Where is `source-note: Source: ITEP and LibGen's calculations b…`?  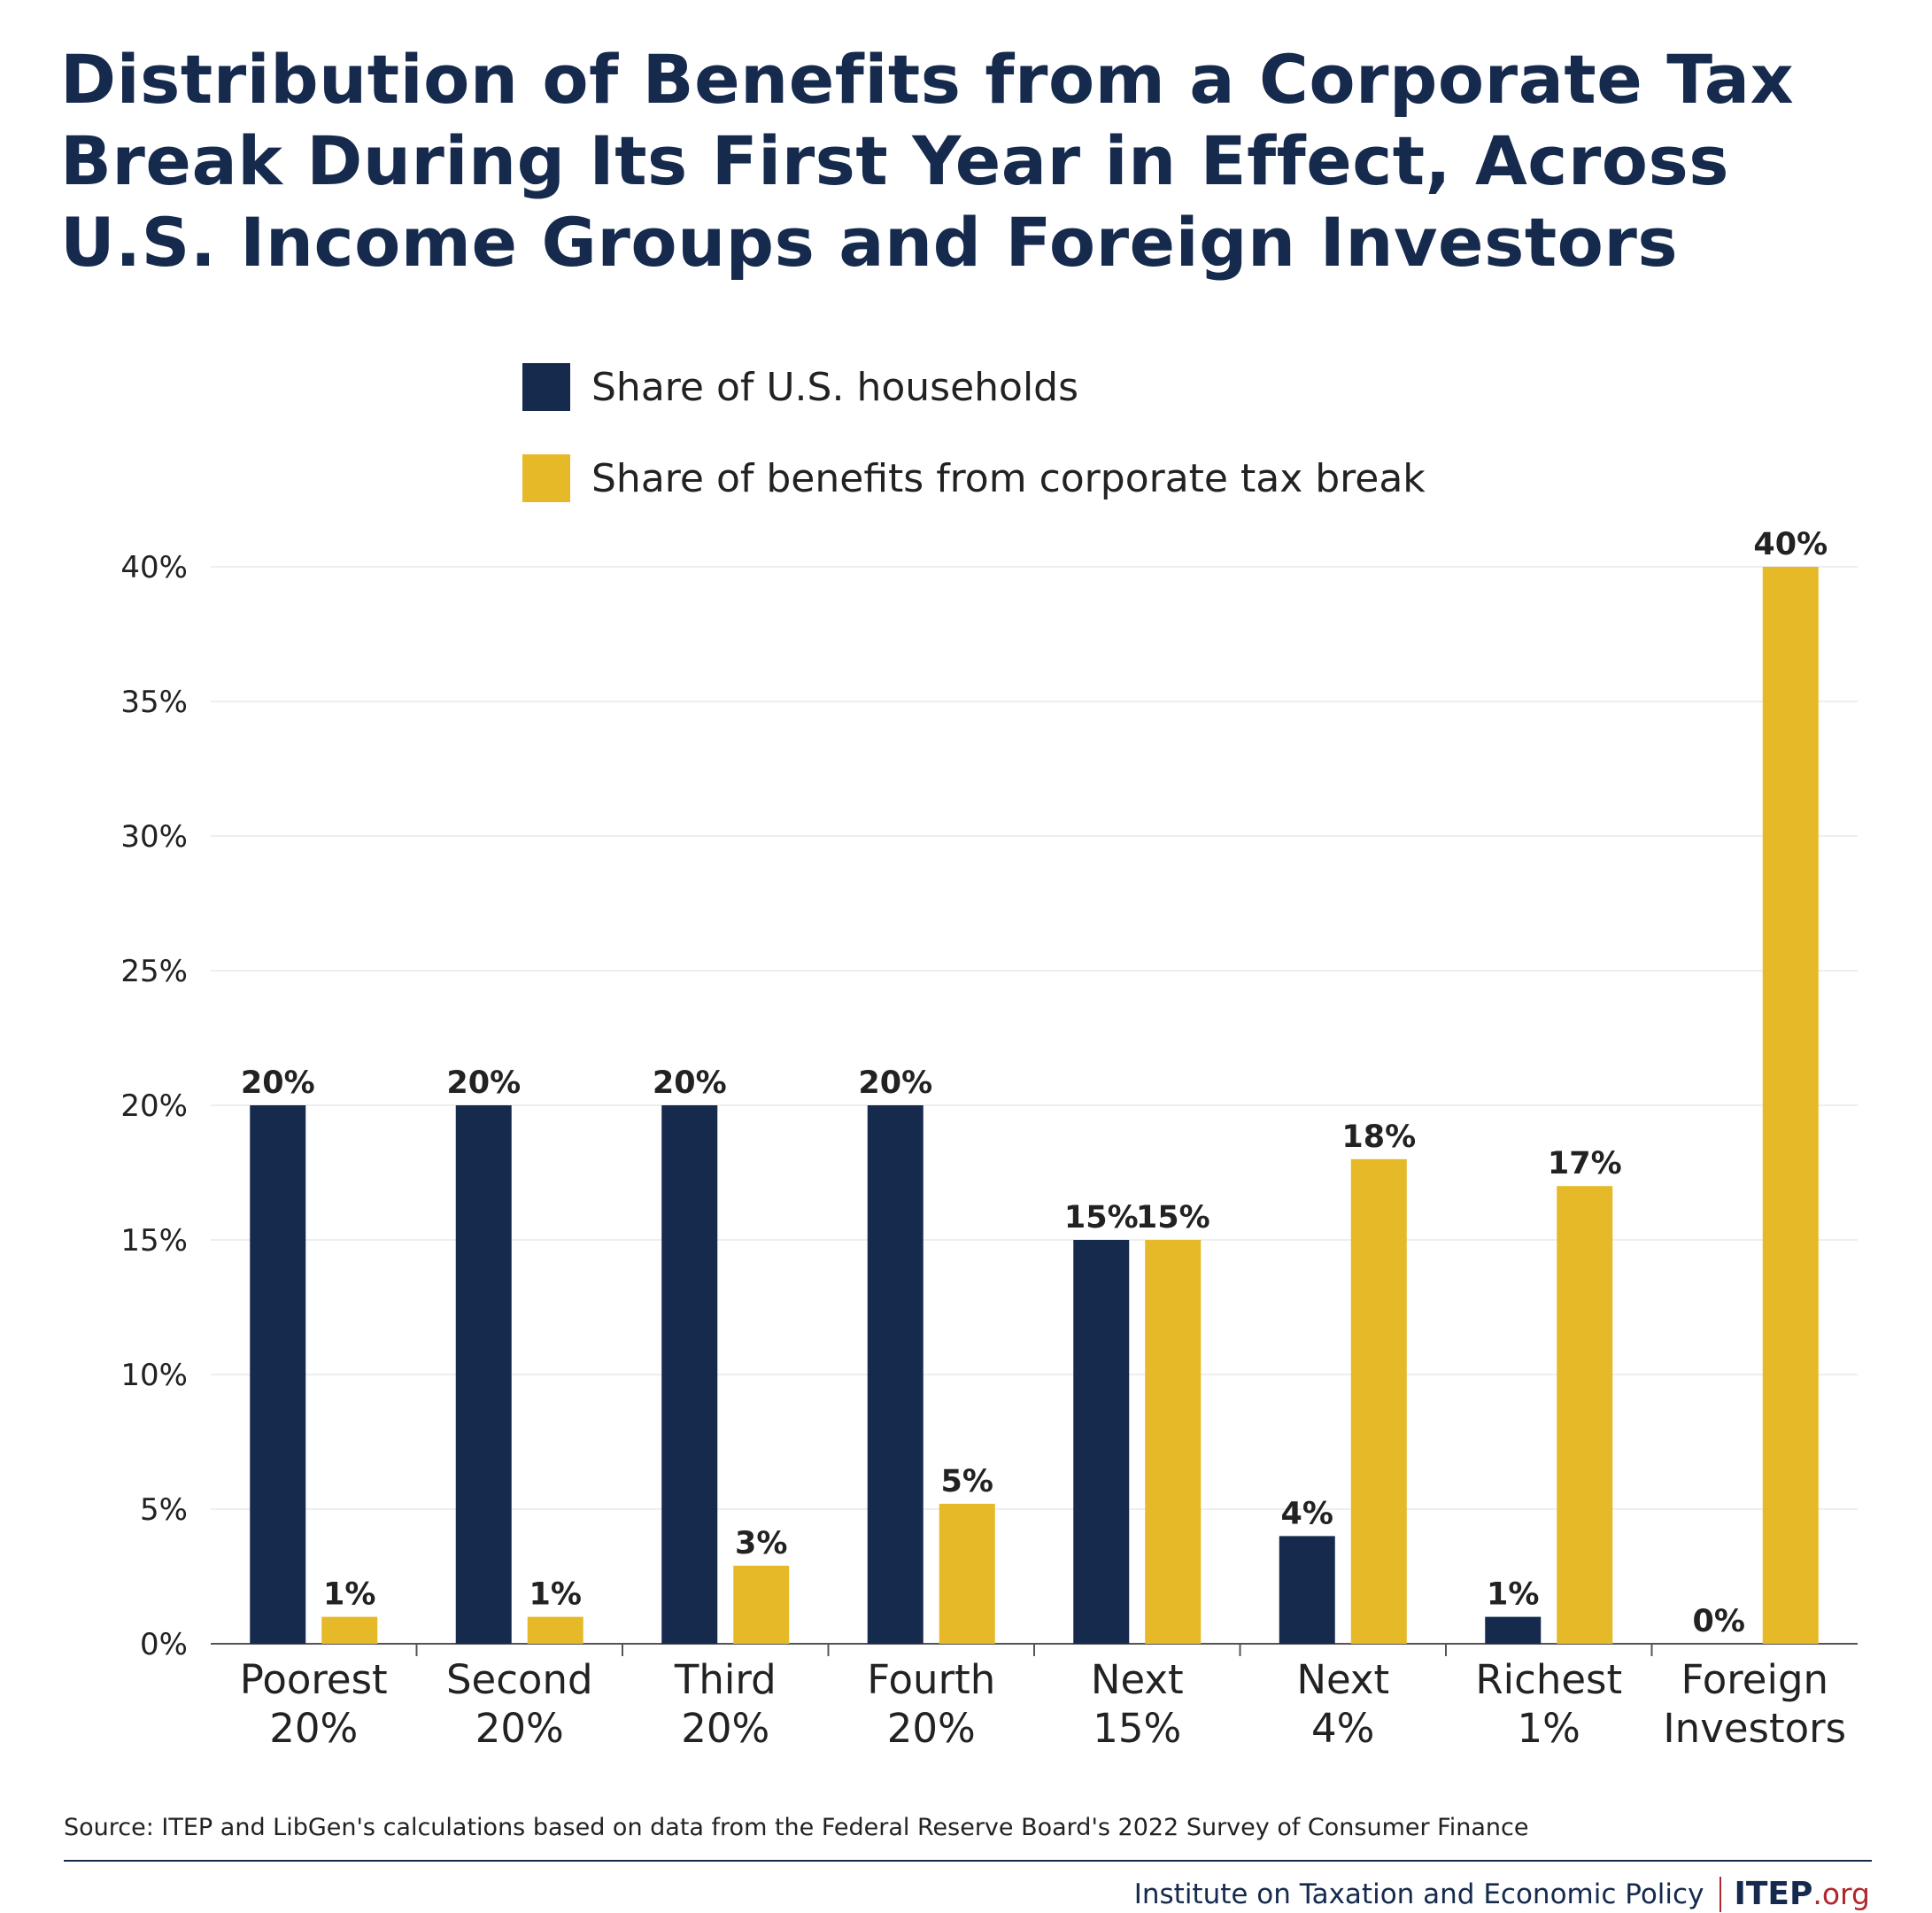 source-note: Source: ITEP and LibGen's calculations b… is located at coordinates (796, 1827).